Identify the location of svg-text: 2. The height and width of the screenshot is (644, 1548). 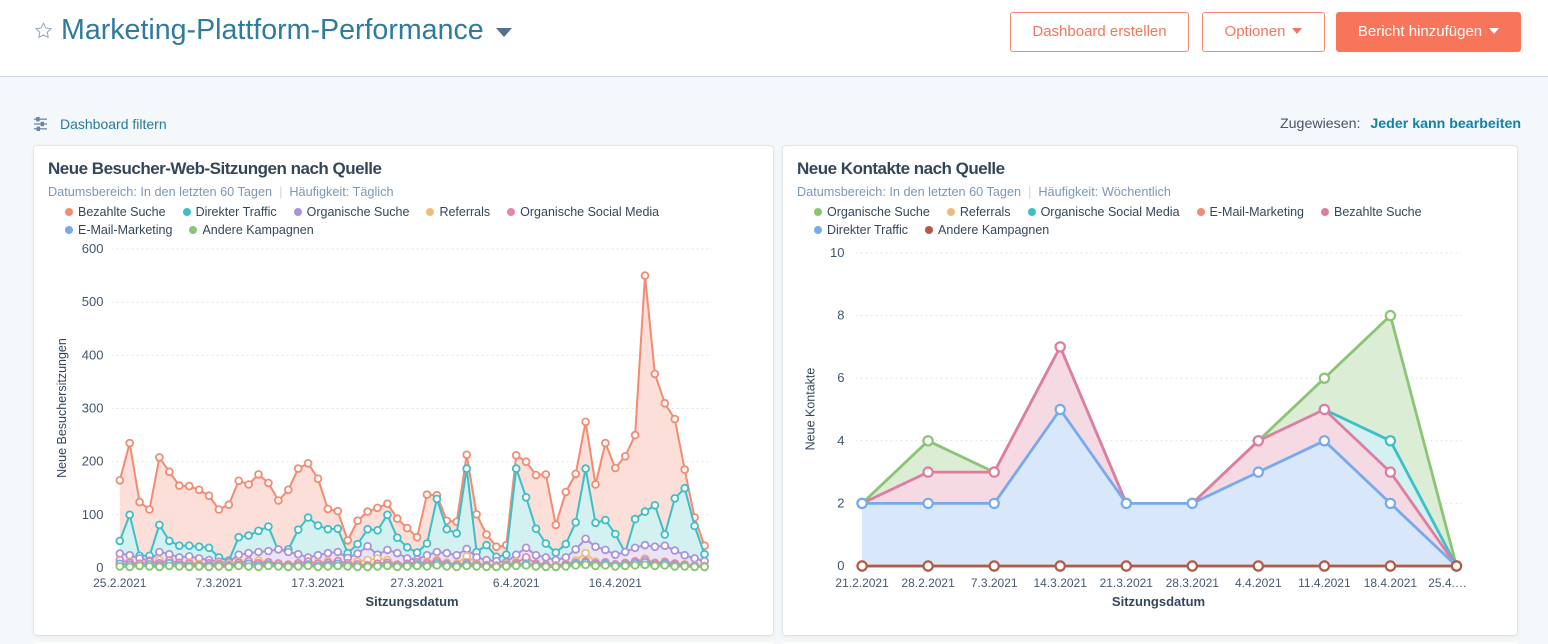
(840, 502).